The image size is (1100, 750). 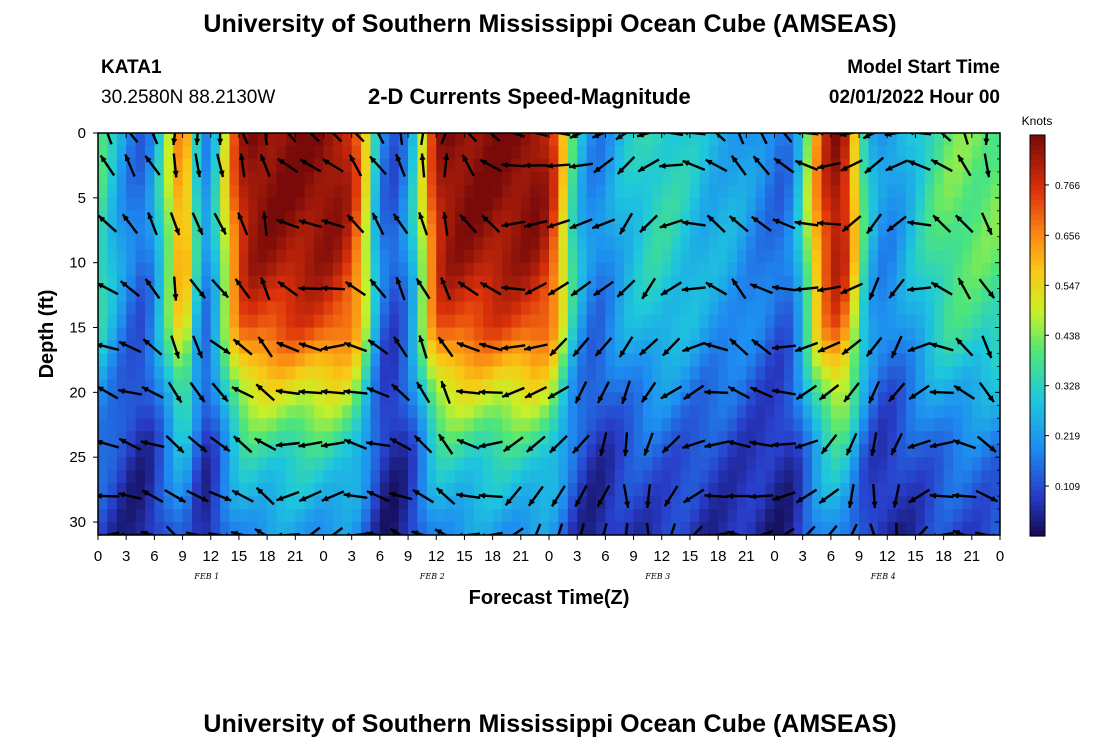 I want to click on model-start-label: Model Start Time, so click(x=923, y=67).